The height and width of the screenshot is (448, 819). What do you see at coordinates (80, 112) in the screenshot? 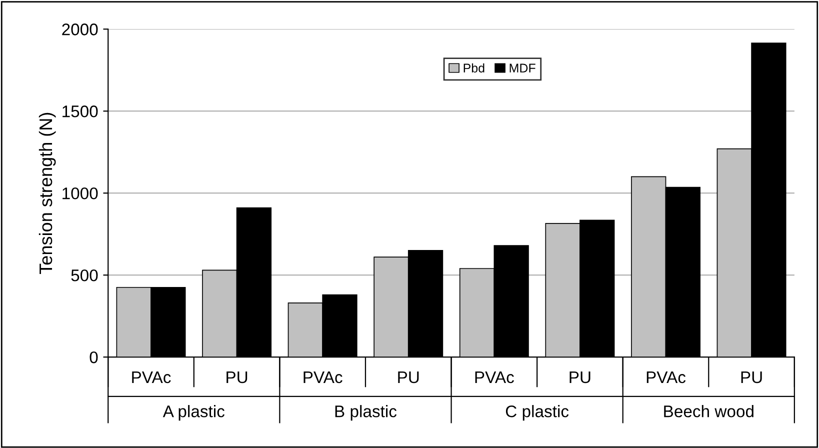
I see `y-tick-label: 1500` at bounding box center [80, 112].